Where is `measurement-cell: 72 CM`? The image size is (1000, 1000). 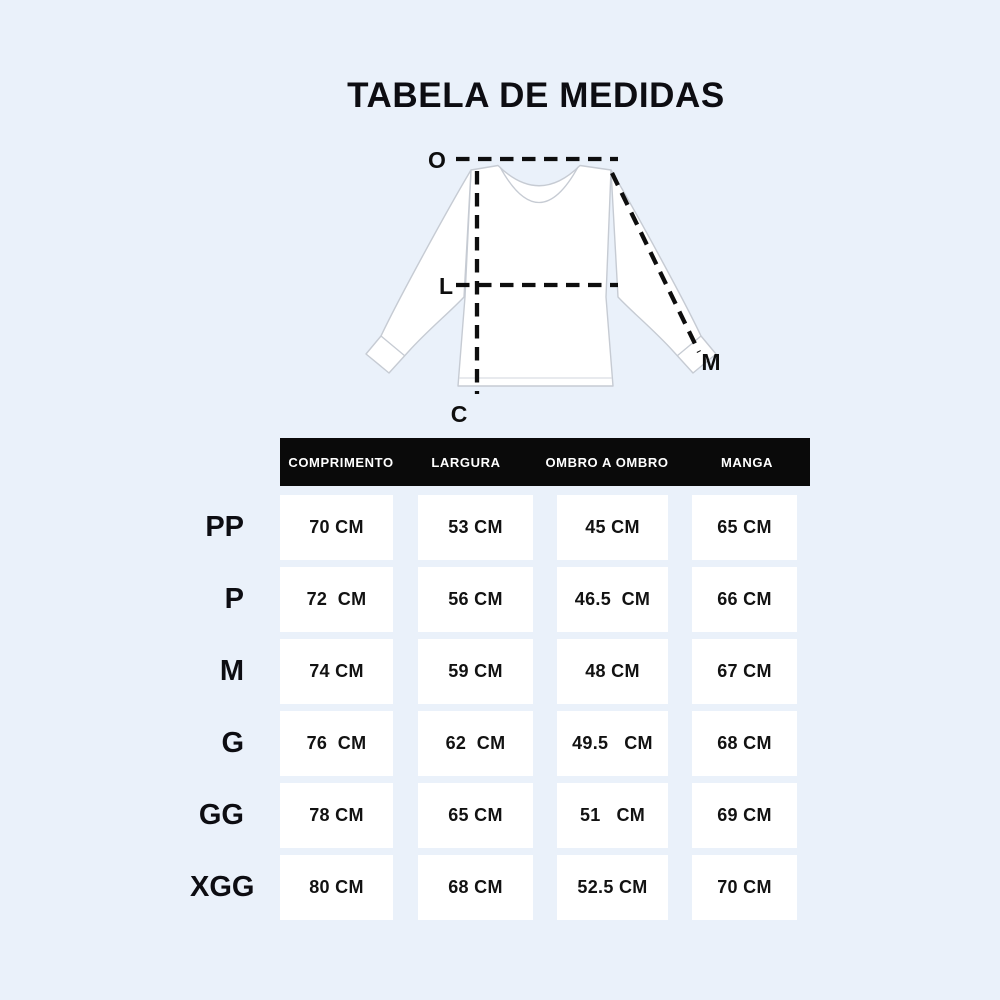 measurement-cell: 72 CM is located at coordinates (336, 599).